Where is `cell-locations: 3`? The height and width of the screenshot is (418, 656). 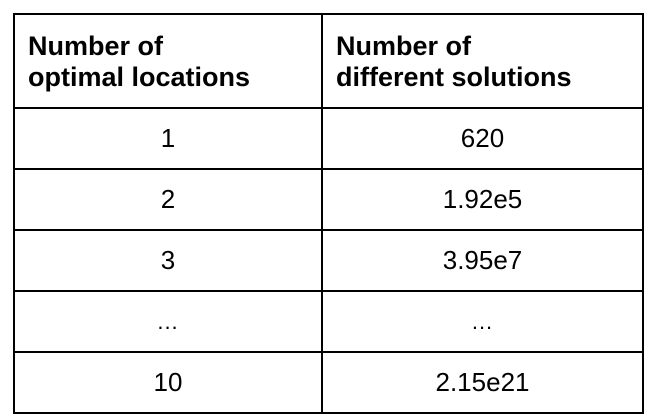 cell-locations: 3 is located at coordinates (168, 260).